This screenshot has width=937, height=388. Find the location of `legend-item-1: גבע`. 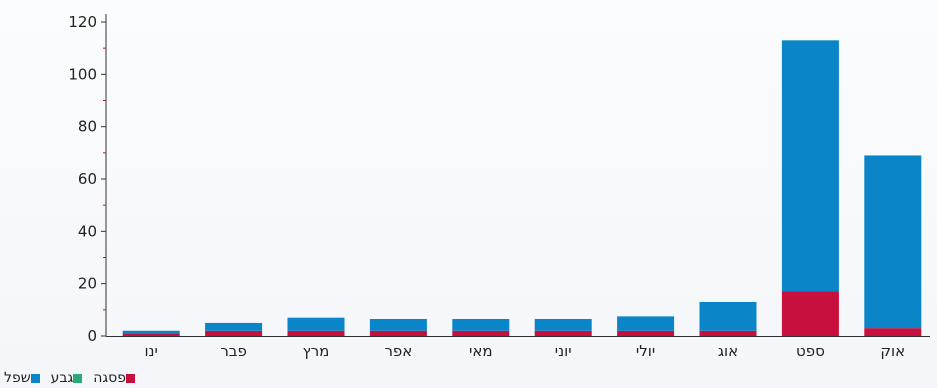

legend-item-1: גבע is located at coordinates (68, 378).